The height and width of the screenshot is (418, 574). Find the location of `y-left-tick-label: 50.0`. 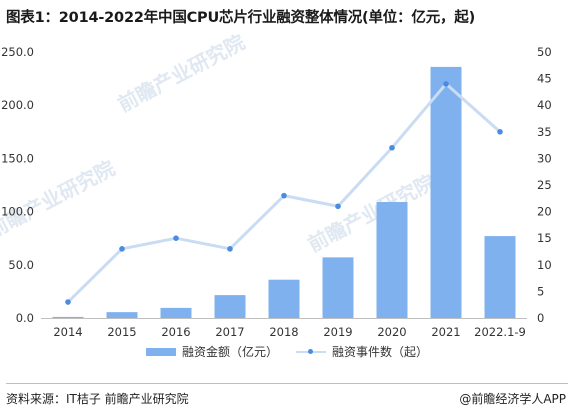

y-left-tick-label: 50.0 is located at coordinates (21, 265).